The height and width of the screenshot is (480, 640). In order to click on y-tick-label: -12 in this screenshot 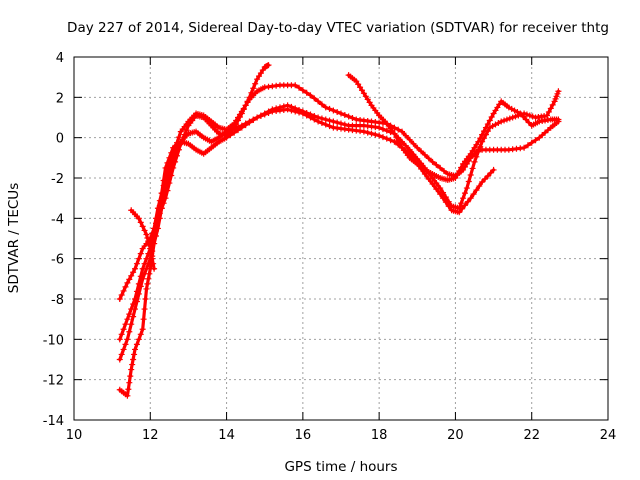, I will do `click(53, 381)`.